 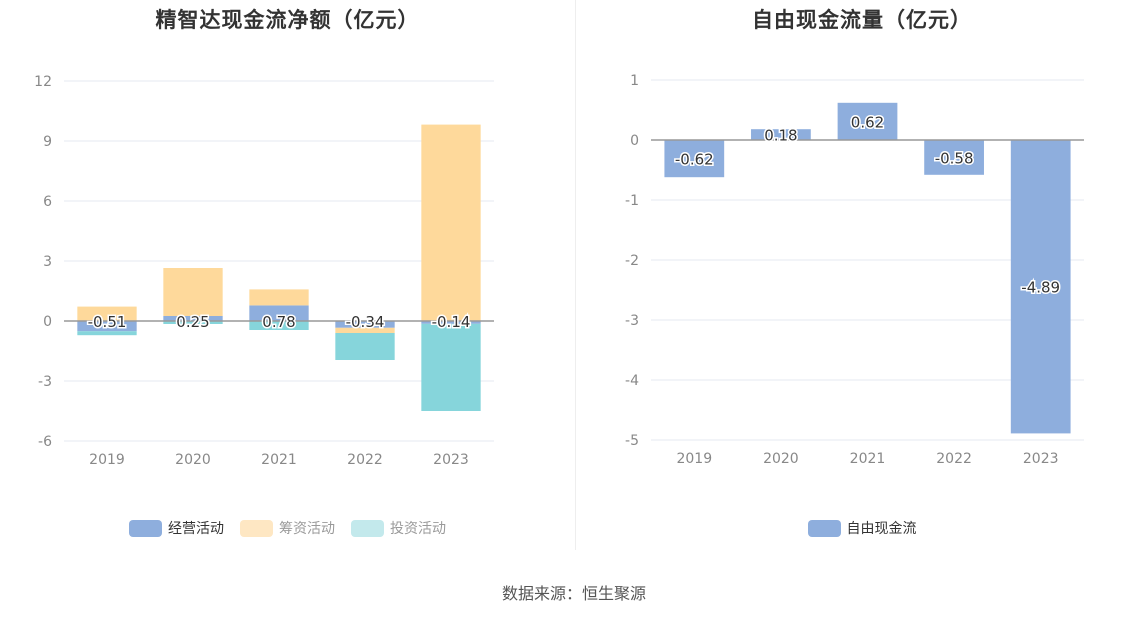 I want to click on legend-swatch-free-cash-flow, so click(x=824, y=528).